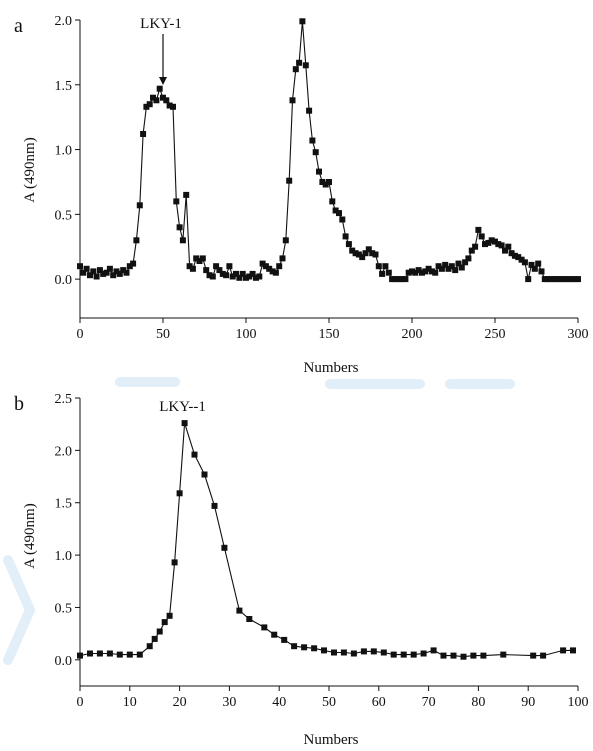 The width and height of the screenshot is (593, 751). Describe the element at coordinates (229, 702) in the screenshot. I see `x-tick-label: 30` at that location.